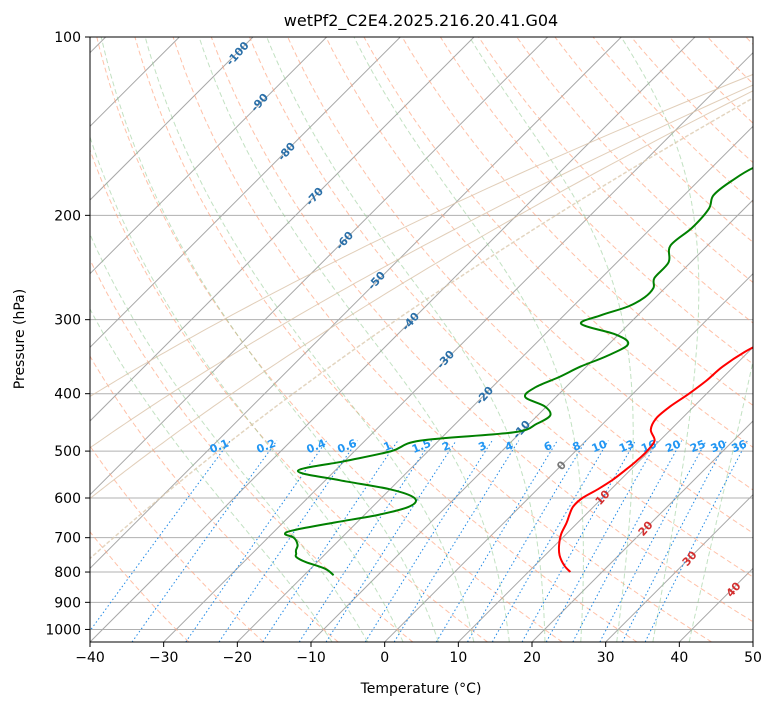  I want to click on x-tick-label: 50, so click(753, 658).